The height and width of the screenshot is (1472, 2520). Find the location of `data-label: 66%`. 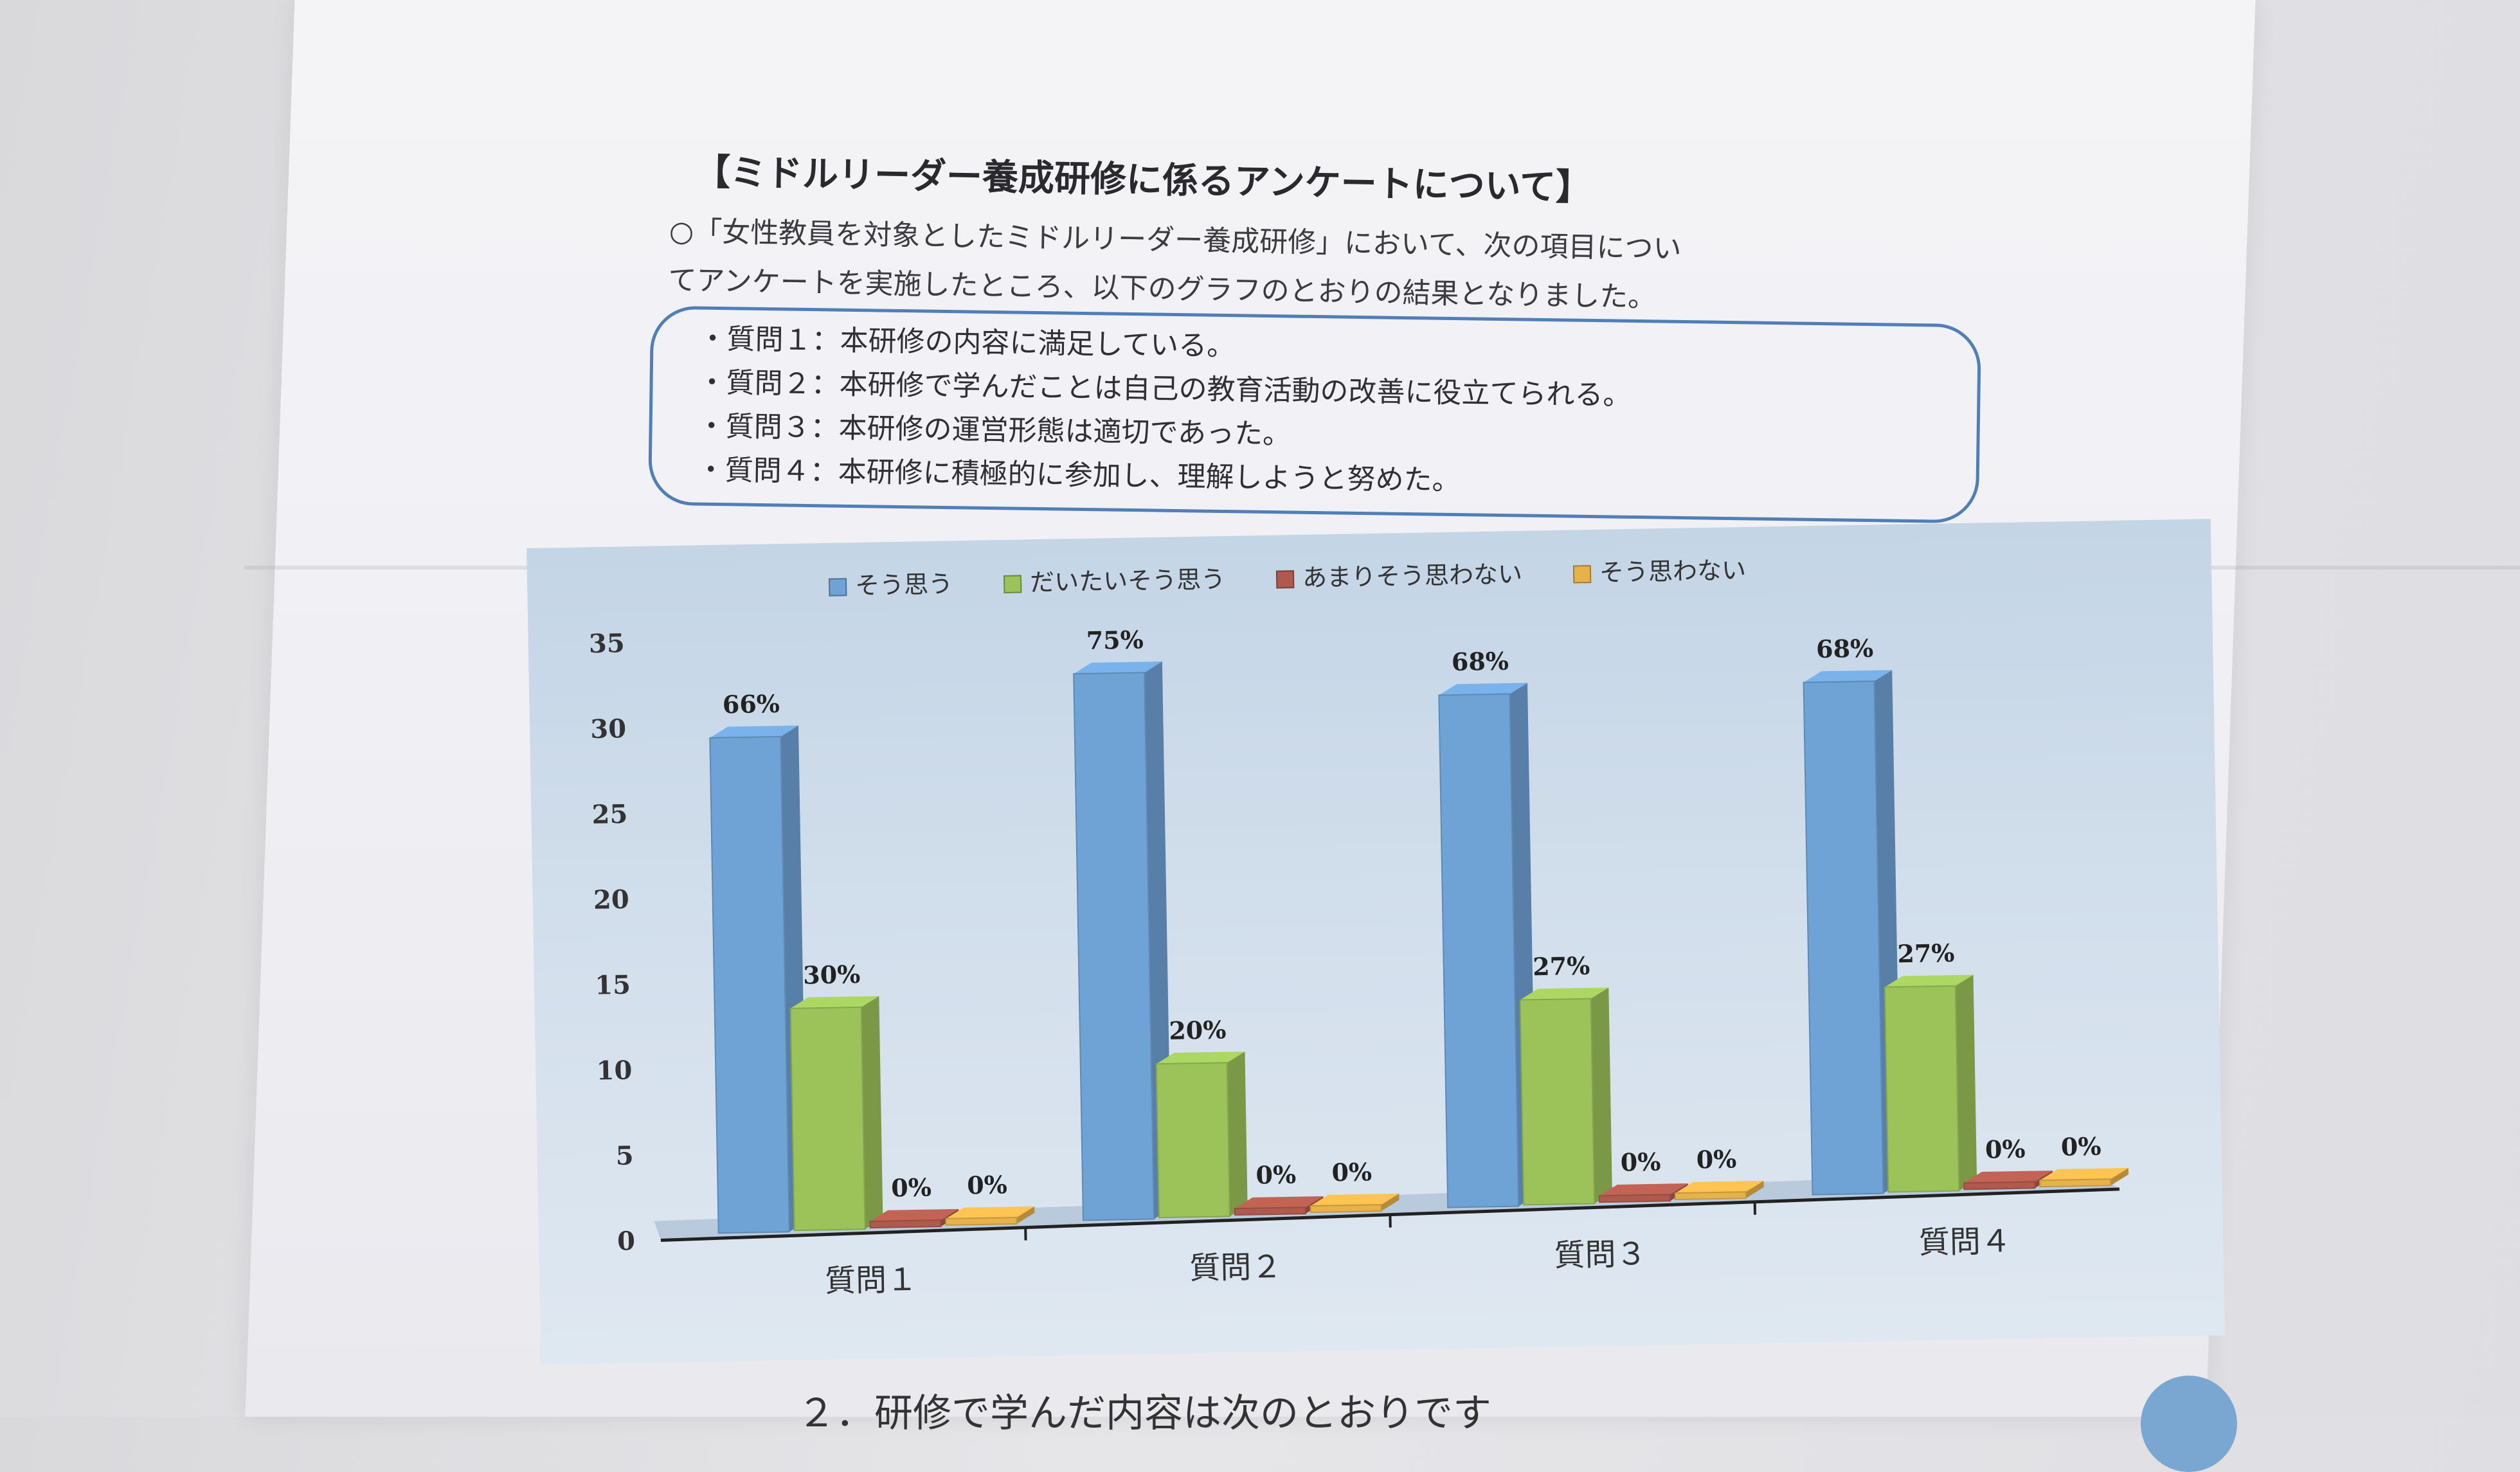

data-label: 66% is located at coordinates (751, 704).